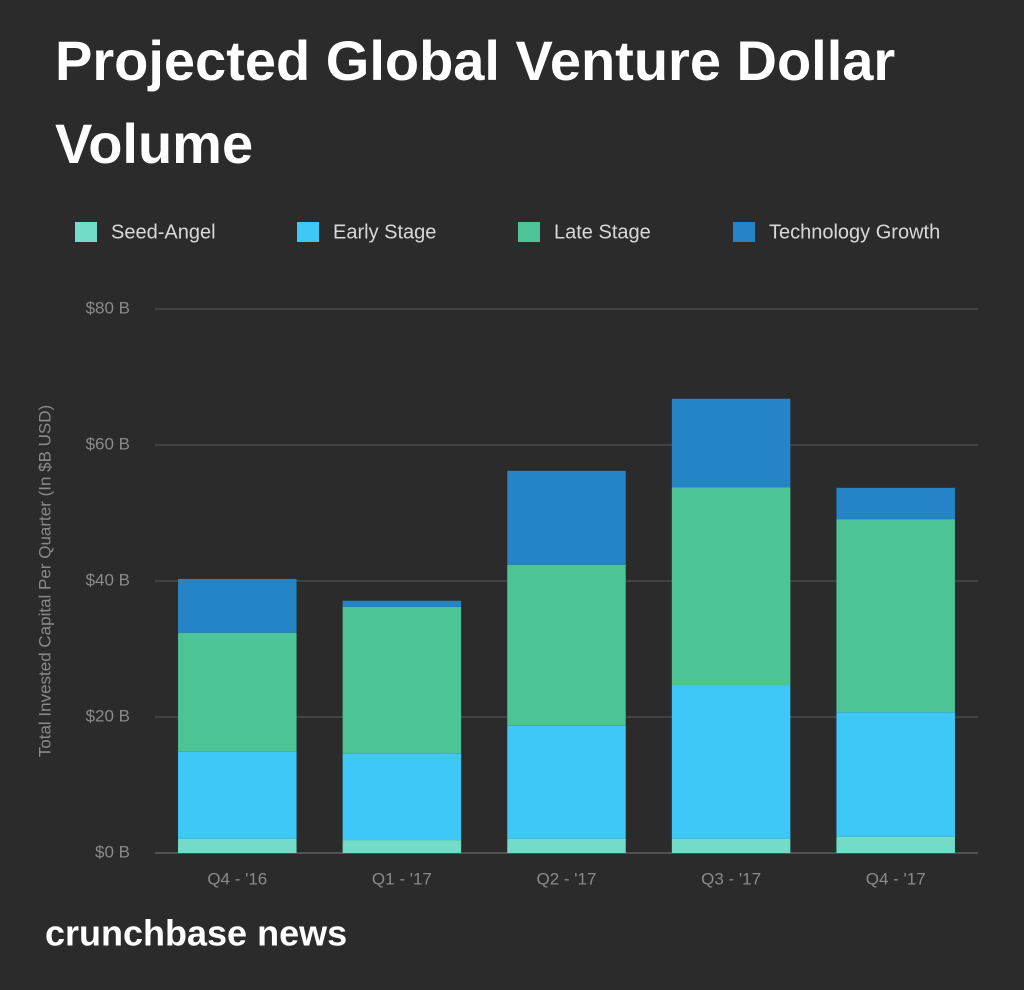  I want to click on legend-label: Seed-Angel, so click(163, 232).